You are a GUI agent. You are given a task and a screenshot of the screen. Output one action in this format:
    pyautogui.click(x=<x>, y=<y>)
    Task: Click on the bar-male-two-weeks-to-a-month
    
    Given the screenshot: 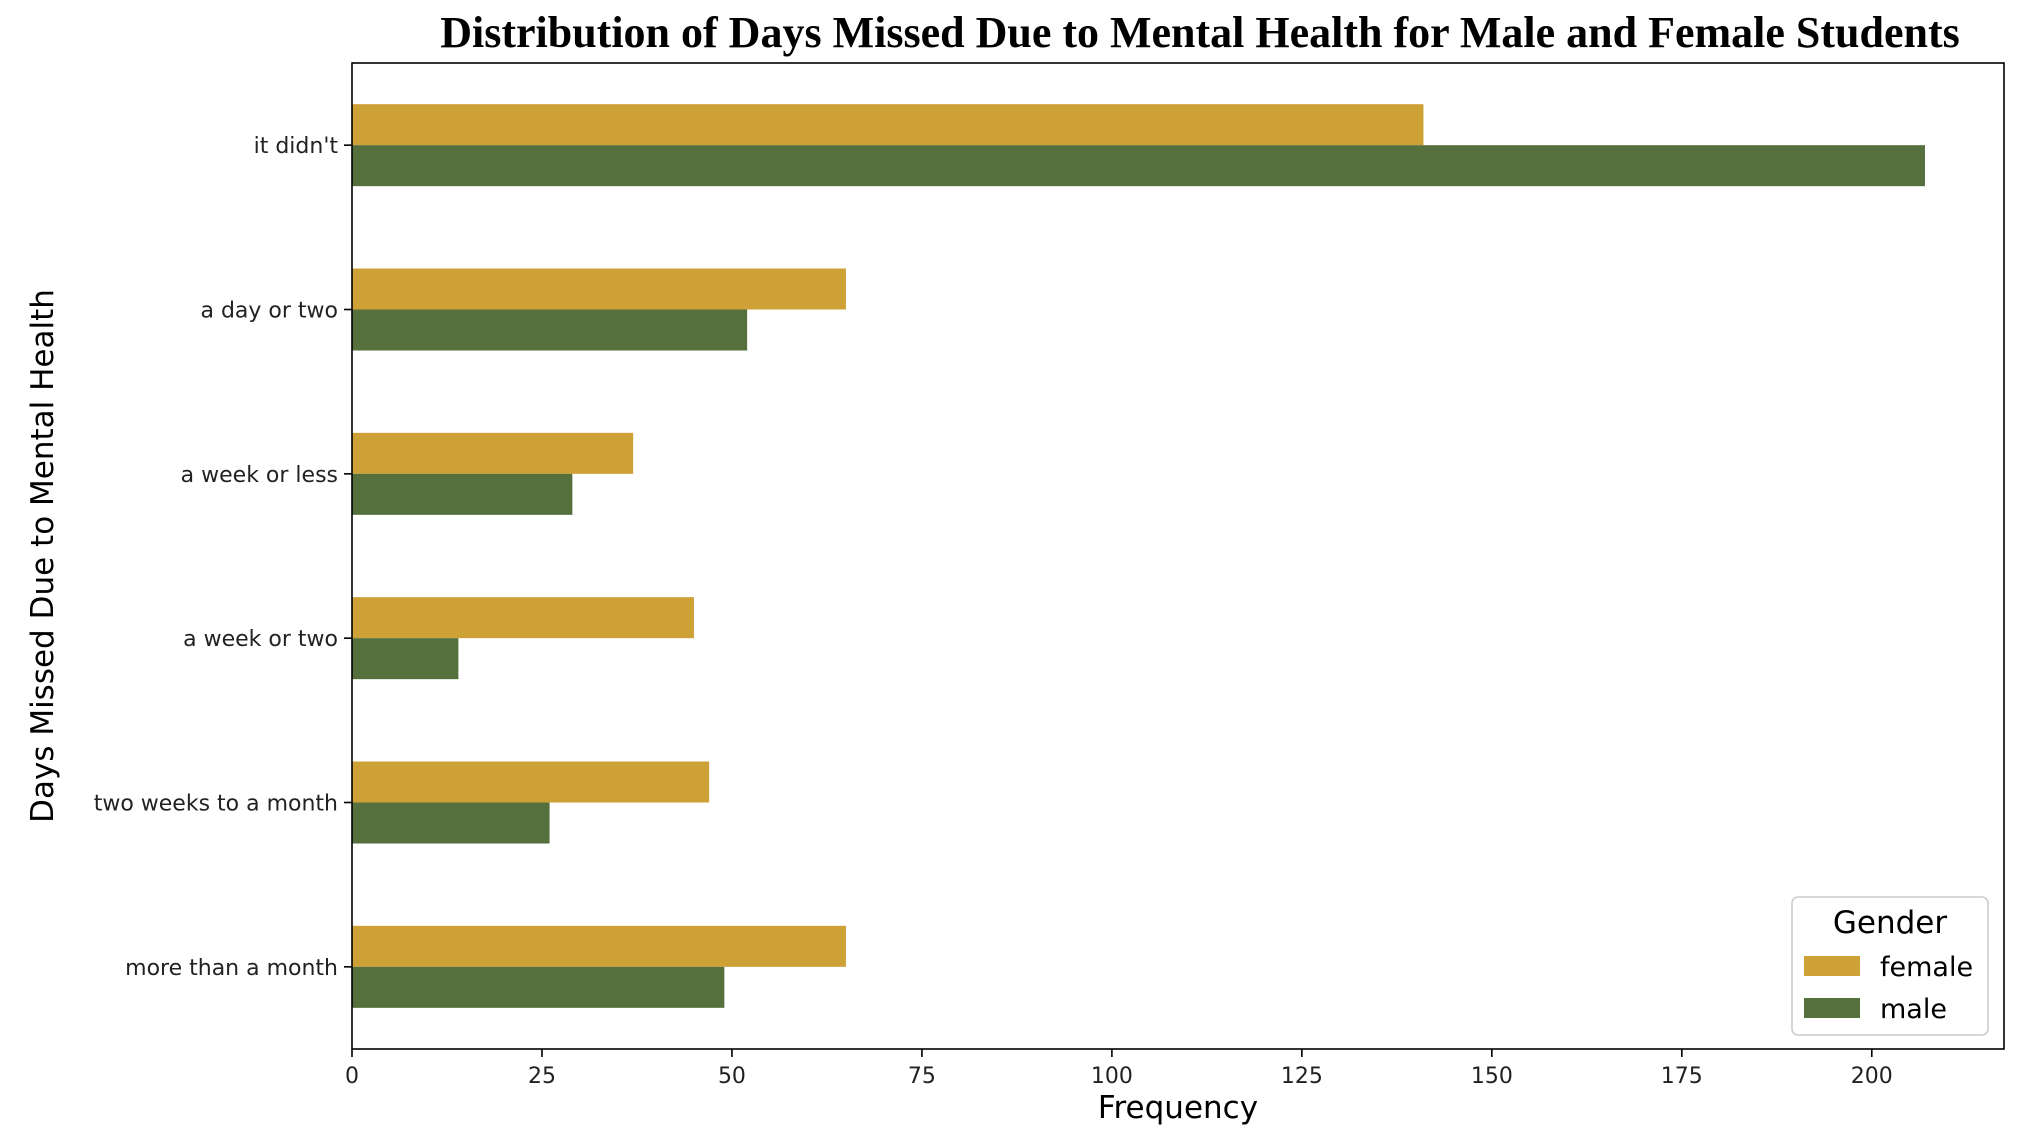 What is the action you would take?
    pyautogui.click(x=451, y=823)
    